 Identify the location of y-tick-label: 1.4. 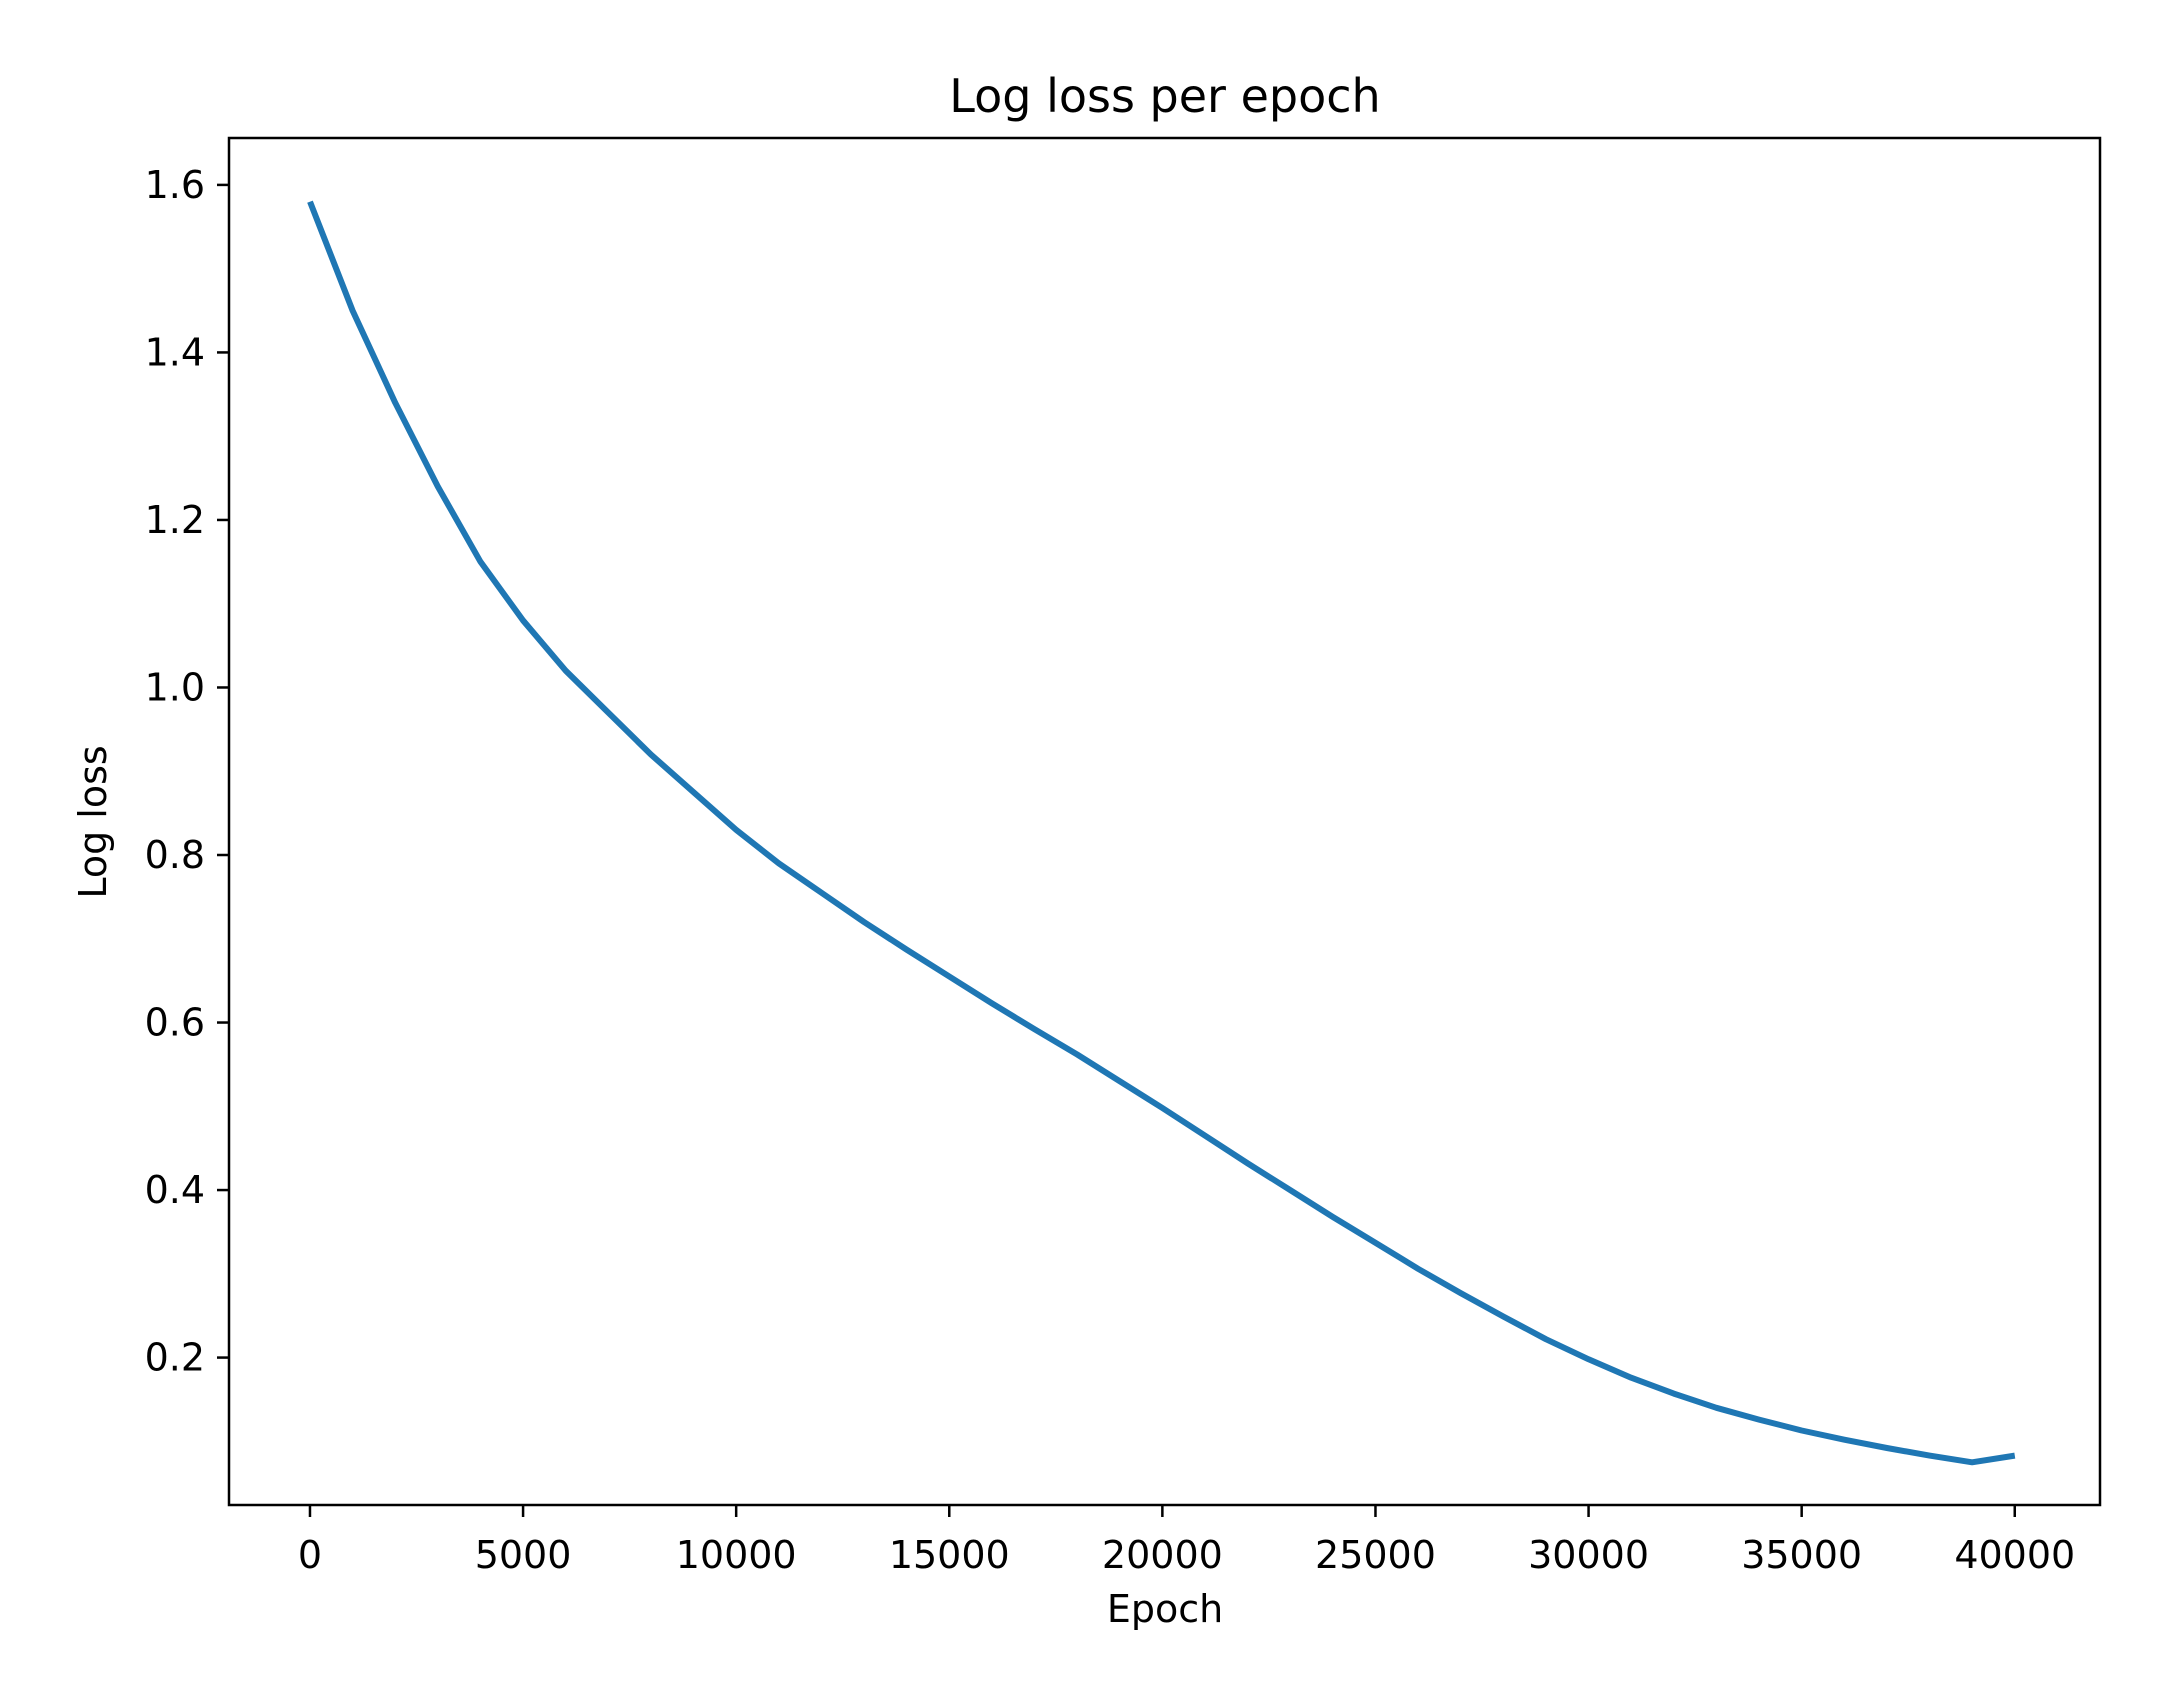
(175, 352).